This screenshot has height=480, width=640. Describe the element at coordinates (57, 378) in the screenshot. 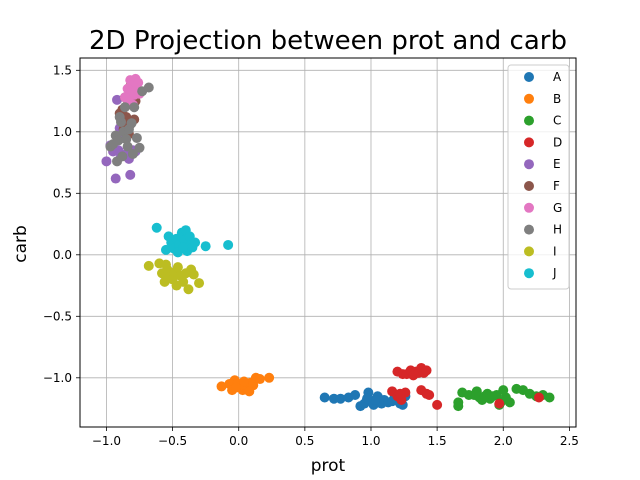

I see `y-tick-label: −1.0` at that location.